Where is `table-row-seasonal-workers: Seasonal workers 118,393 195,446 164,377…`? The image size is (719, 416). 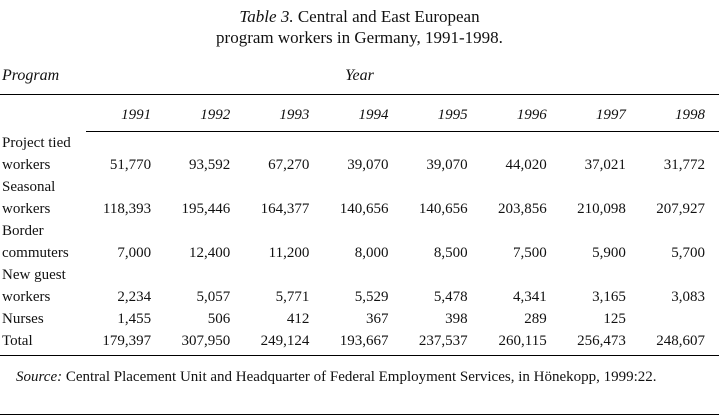 table-row-seasonal-workers: Seasonal workers 118,393 195,446 164,377… is located at coordinates (359, 198).